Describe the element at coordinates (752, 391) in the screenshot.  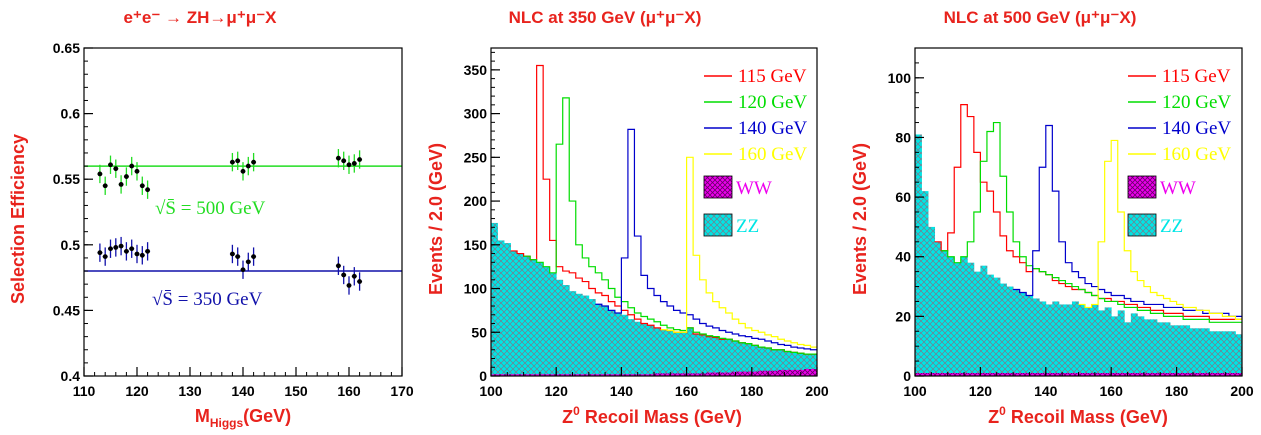
I see `recoil-350-xtick-label: 180` at that location.